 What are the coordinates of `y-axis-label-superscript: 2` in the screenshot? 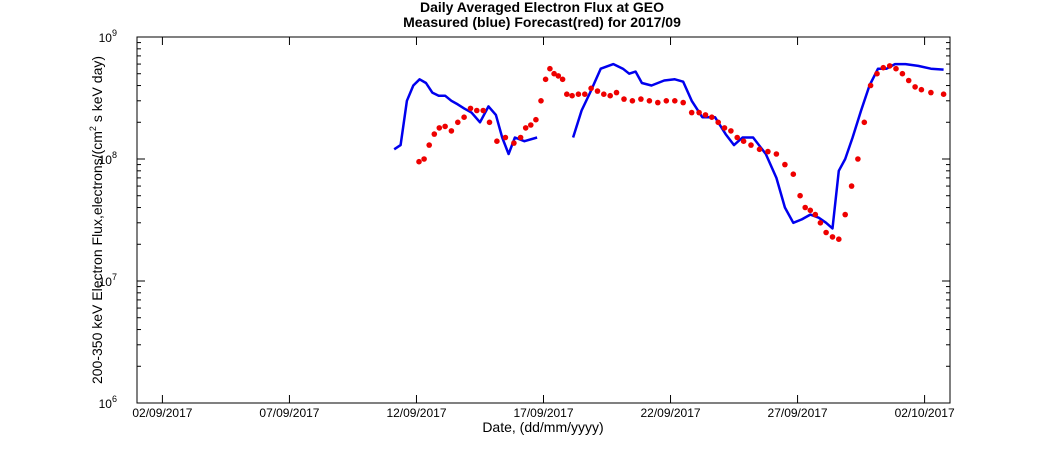 It's located at (93, 128).